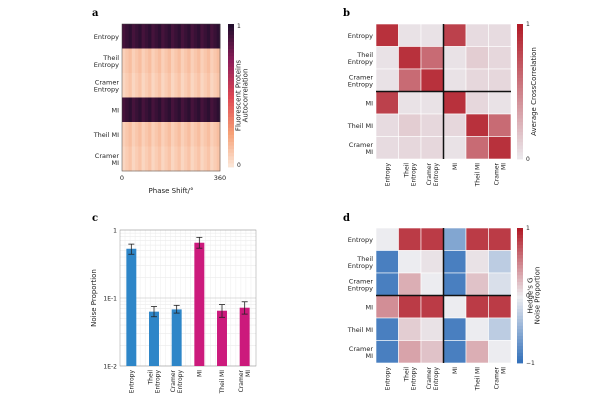 The height and width of the screenshot is (400, 600). I want to click on row-label-a-cramer-entropy: Cramer Entropy, so click(107, 85).